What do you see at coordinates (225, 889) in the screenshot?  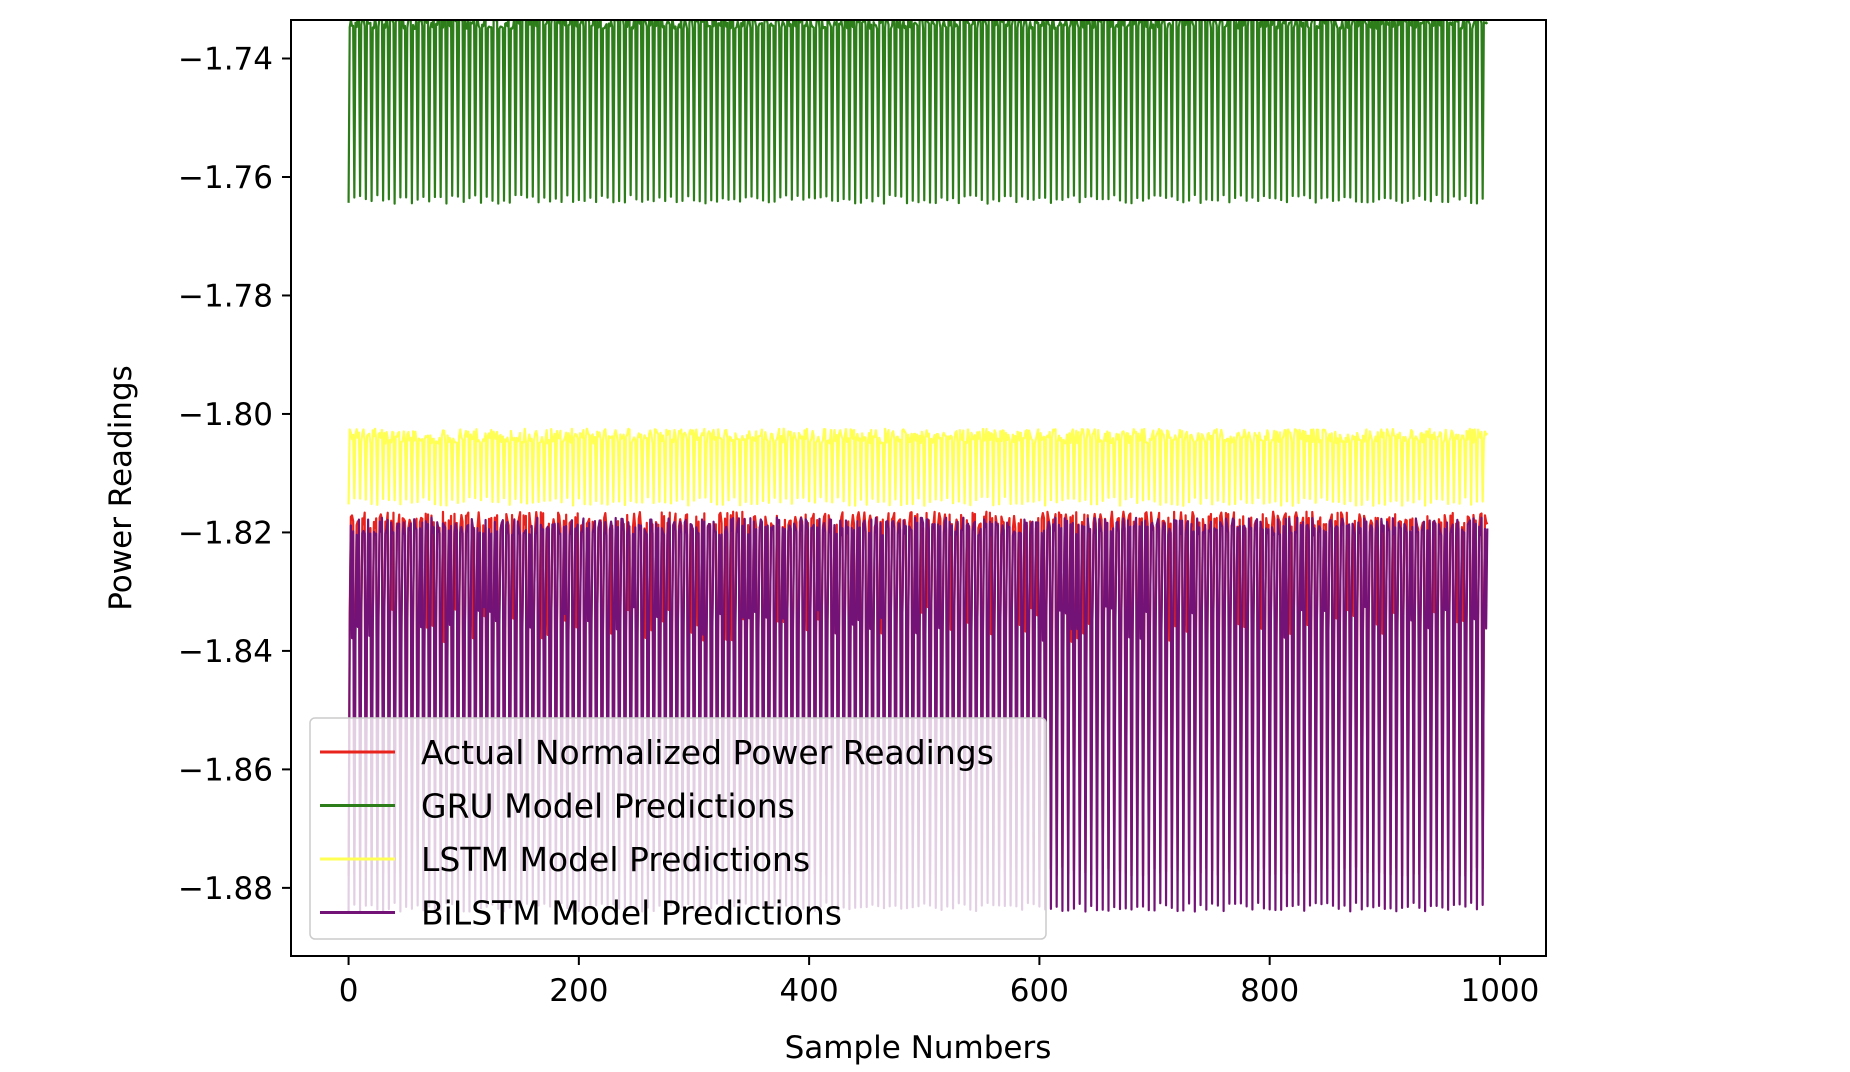 I see `y-tick-label: −1.88` at bounding box center [225, 889].